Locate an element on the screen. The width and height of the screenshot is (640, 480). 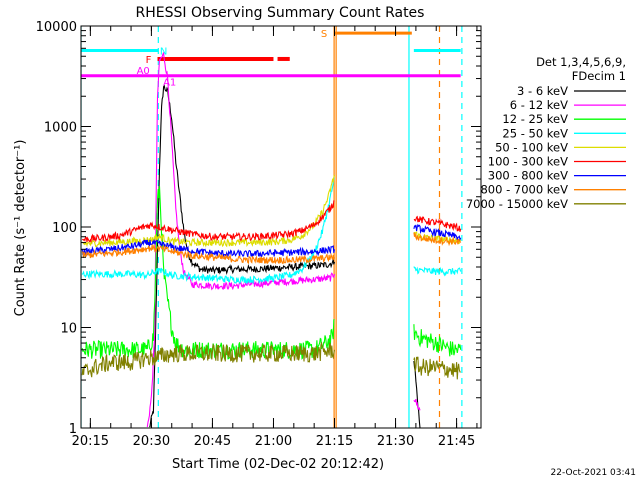
legend-entry-label: 6 - 12 keV is located at coordinates (539, 105).